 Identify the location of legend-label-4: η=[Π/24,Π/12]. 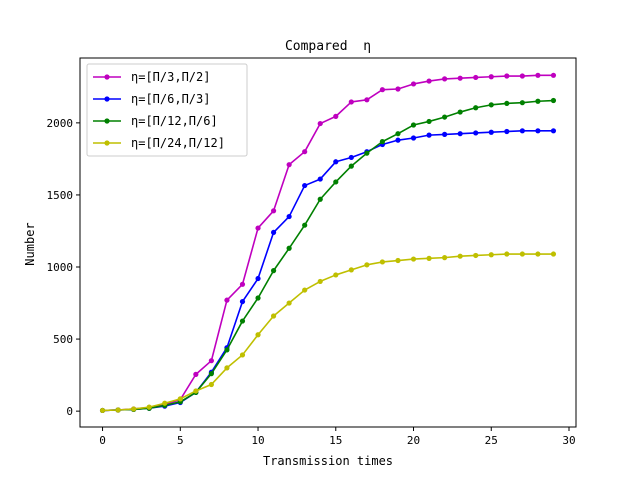
(178, 143).